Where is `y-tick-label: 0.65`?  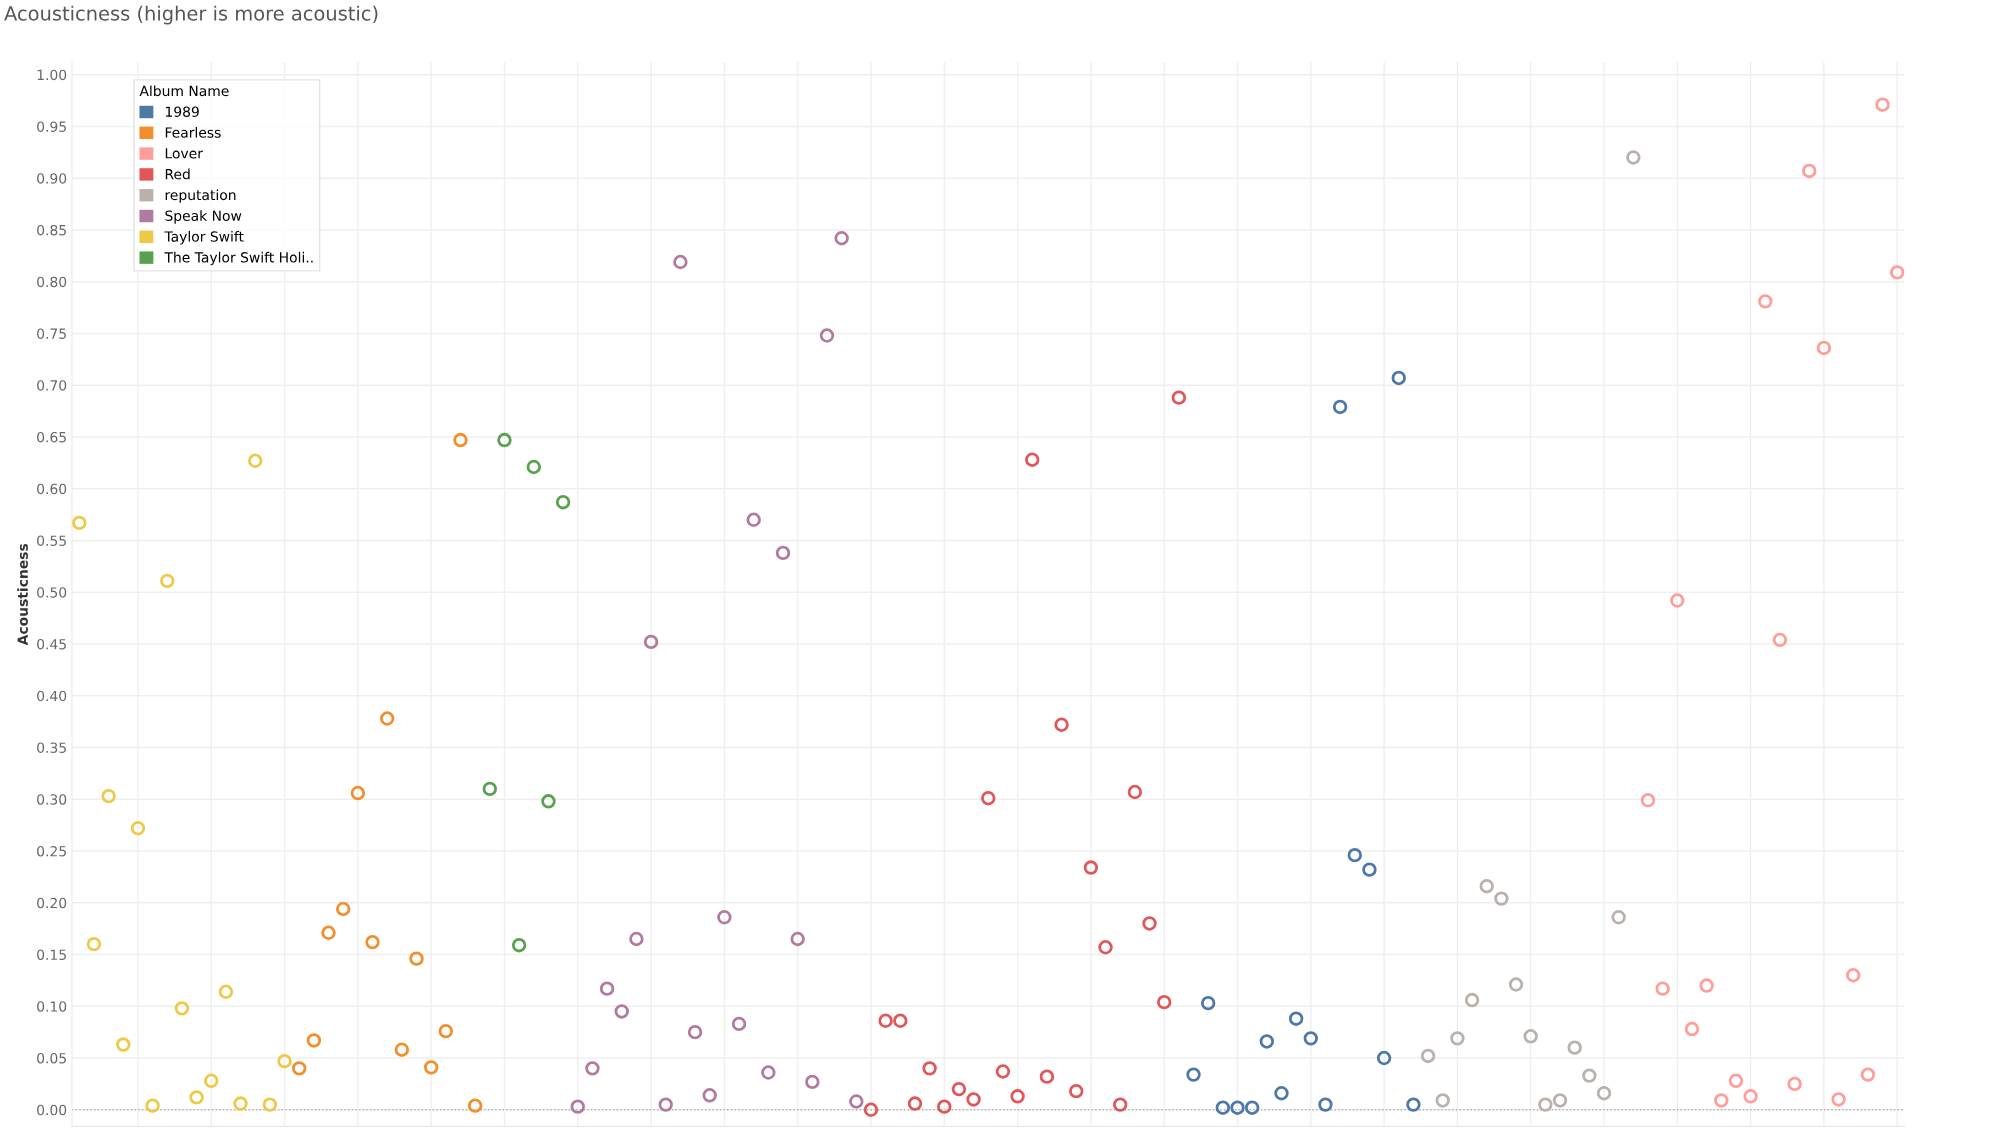 y-tick-label: 0.65 is located at coordinates (51, 437).